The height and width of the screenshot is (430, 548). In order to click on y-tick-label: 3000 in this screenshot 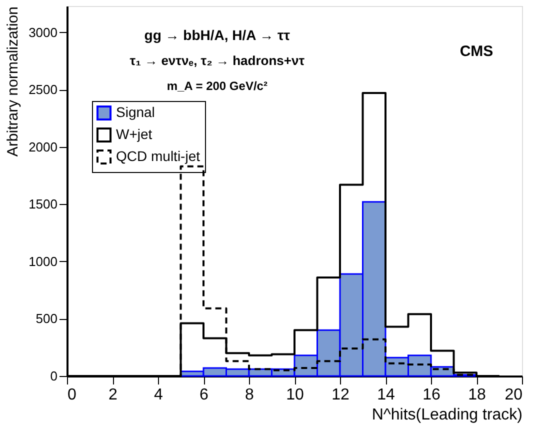, I will do `click(43, 32)`.